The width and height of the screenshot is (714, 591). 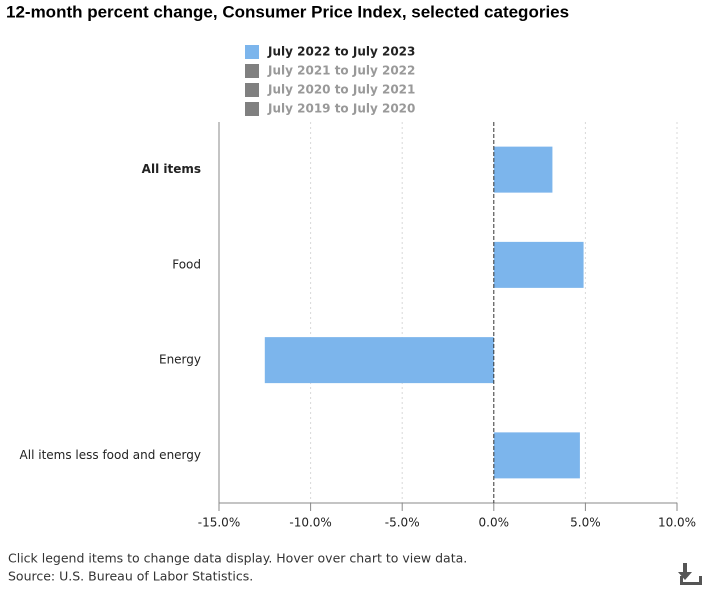 I want to click on x-tick-label: 5.0%, so click(x=585, y=523).